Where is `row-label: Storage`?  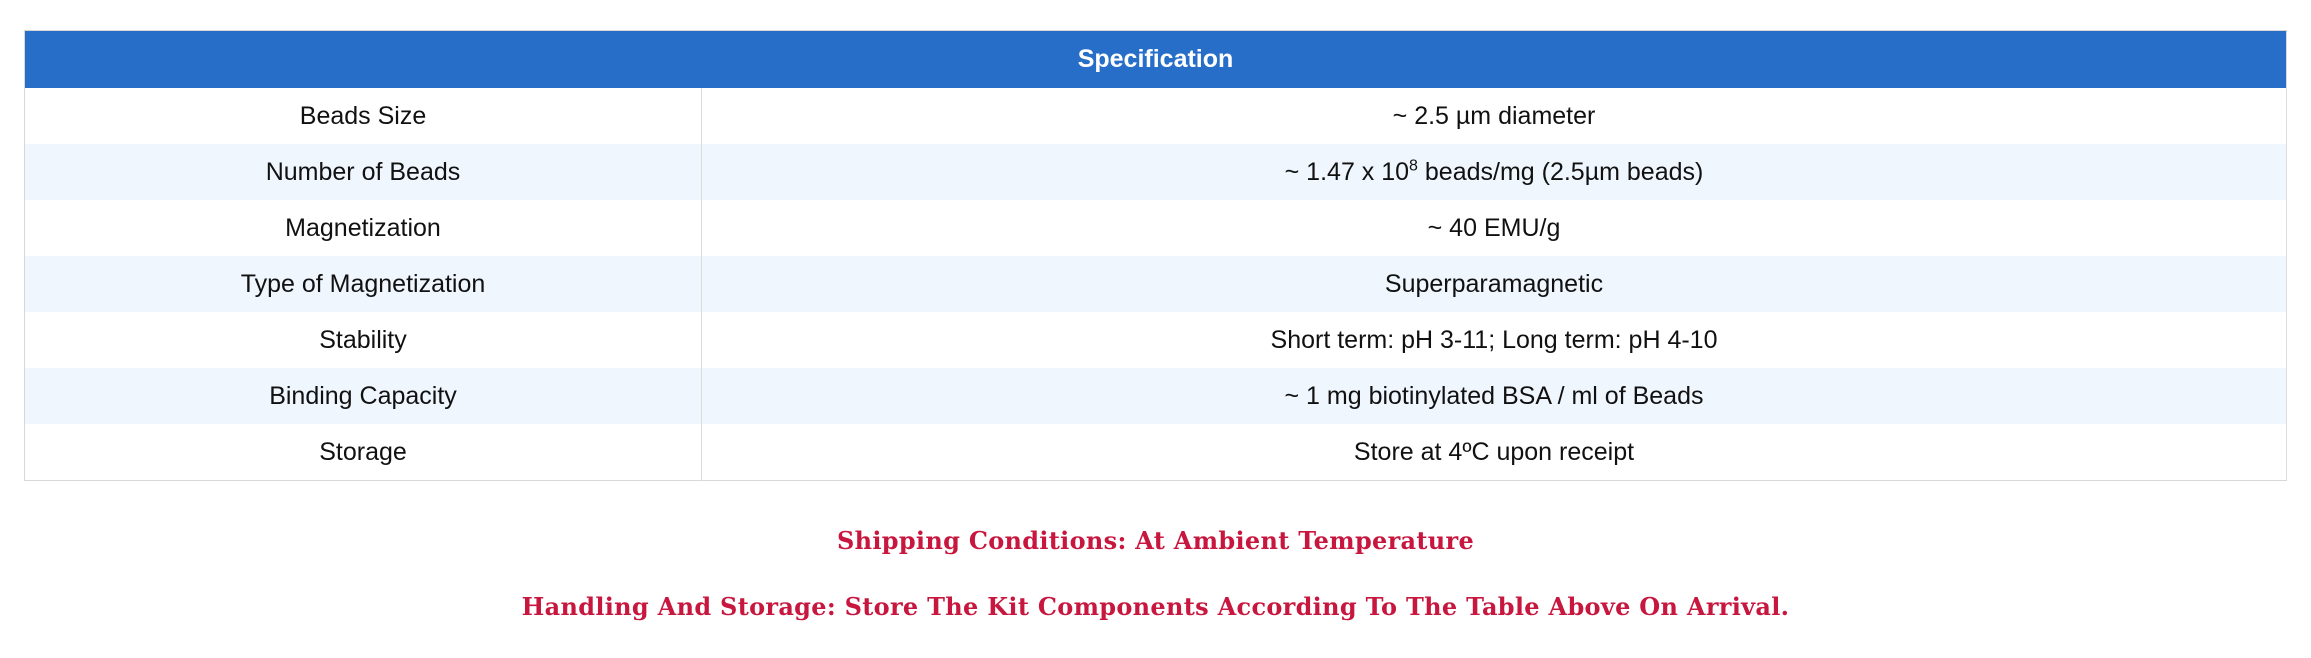
row-label: Storage is located at coordinates (363, 452).